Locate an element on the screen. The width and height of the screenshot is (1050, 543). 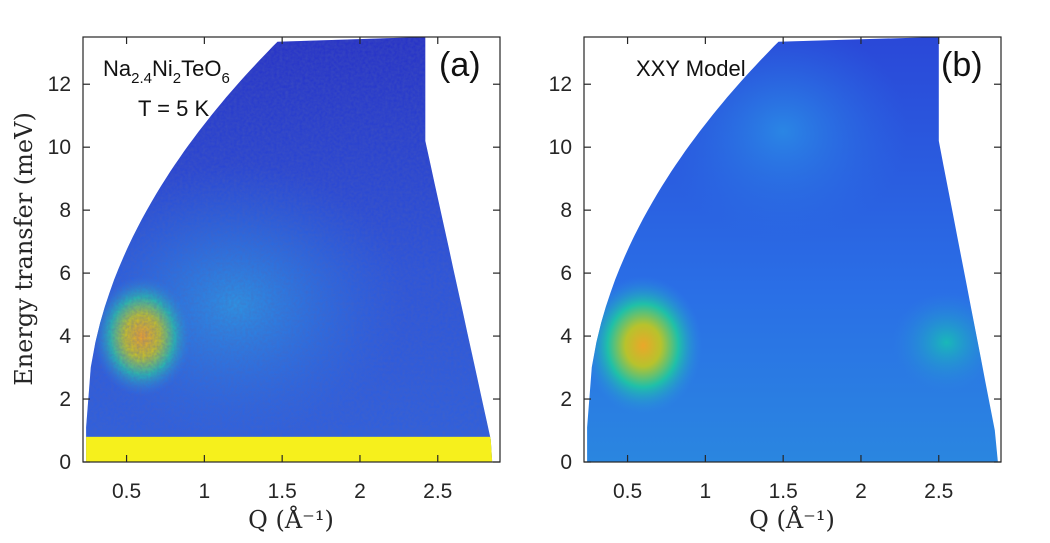
panel-a-x-tick-label: 1.5 is located at coordinates (282, 491).